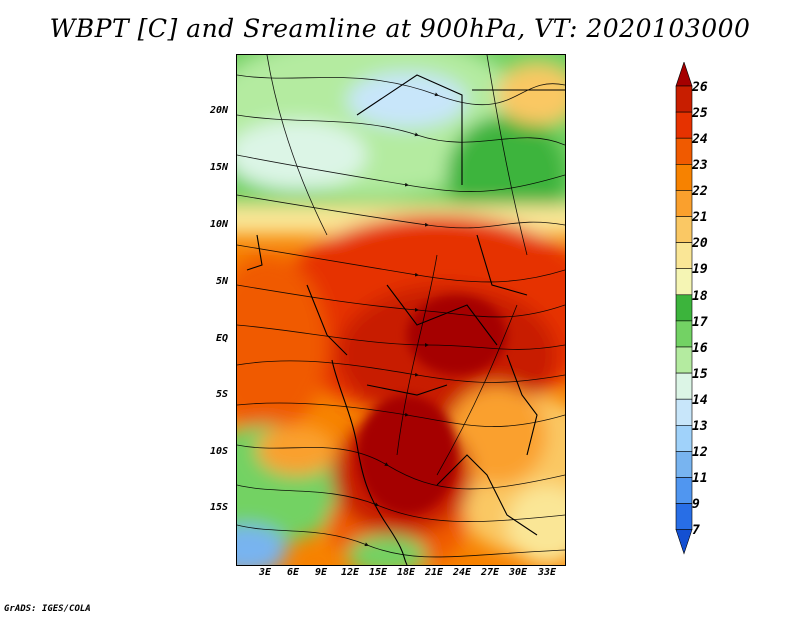 The image size is (800, 618). What do you see at coordinates (434, 572) in the screenshot?
I see `lon-label-21e: 21E` at bounding box center [434, 572].